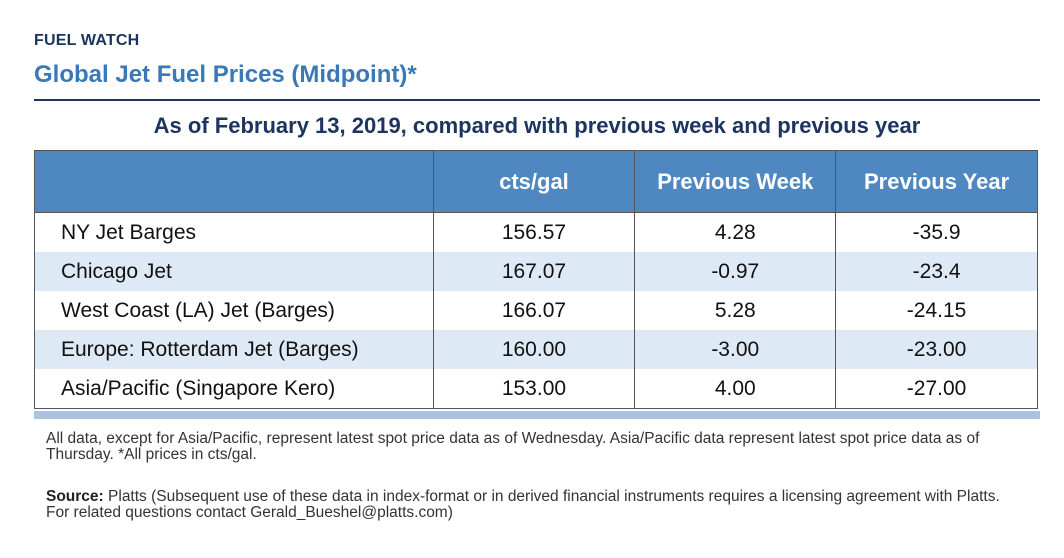 This screenshot has width=1064, height=558. I want to click on column-header: cts/gal, so click(533, 181).